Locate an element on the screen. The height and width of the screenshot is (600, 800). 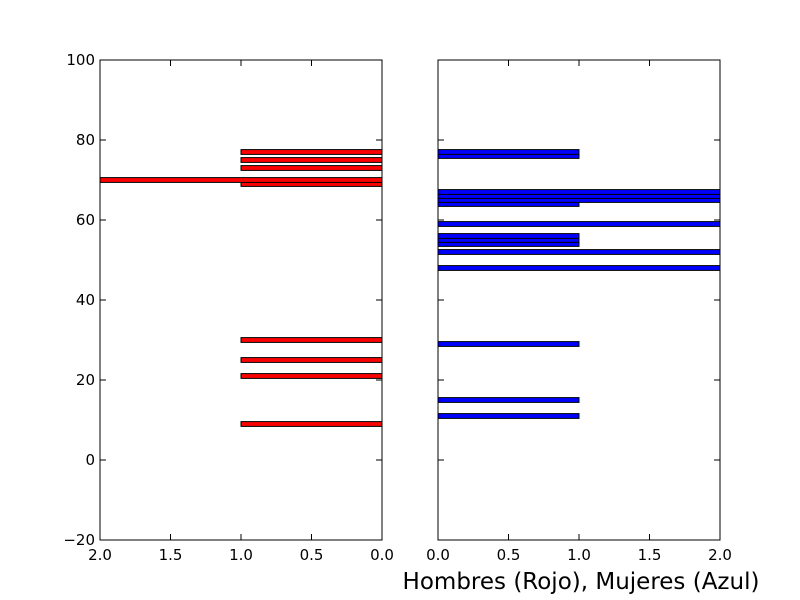
bar-hombres-y70 is located at coordinates (241, 180).